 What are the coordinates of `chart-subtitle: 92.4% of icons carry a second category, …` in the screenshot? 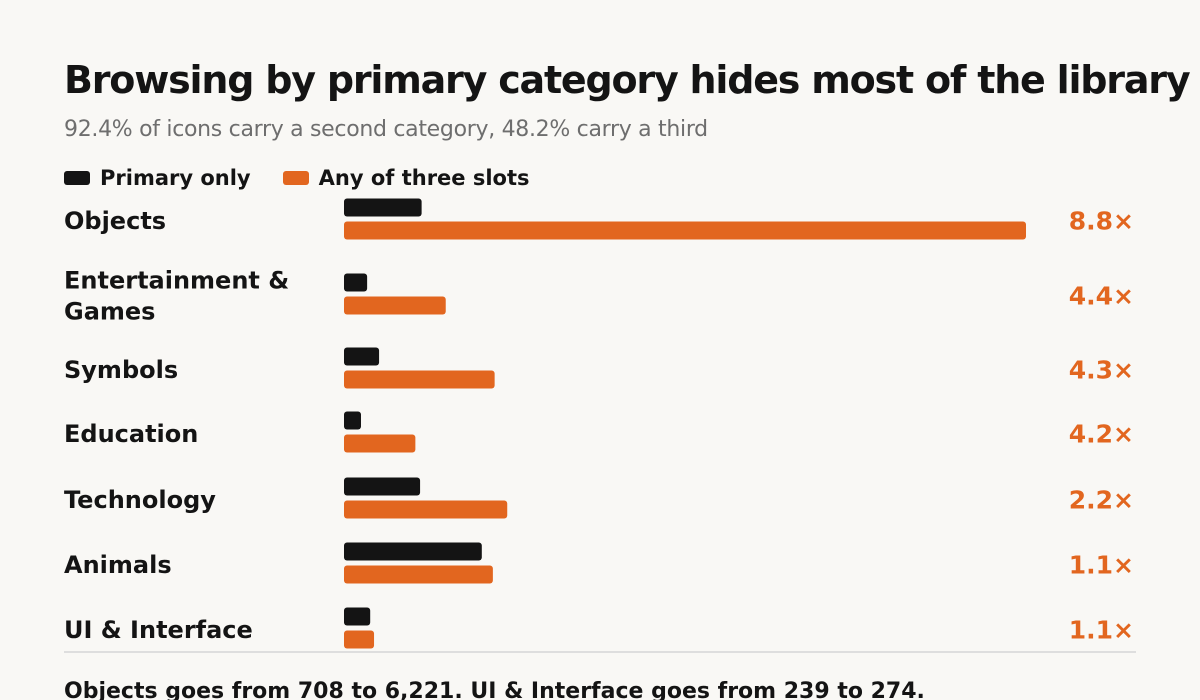 It's located at (386, 129).